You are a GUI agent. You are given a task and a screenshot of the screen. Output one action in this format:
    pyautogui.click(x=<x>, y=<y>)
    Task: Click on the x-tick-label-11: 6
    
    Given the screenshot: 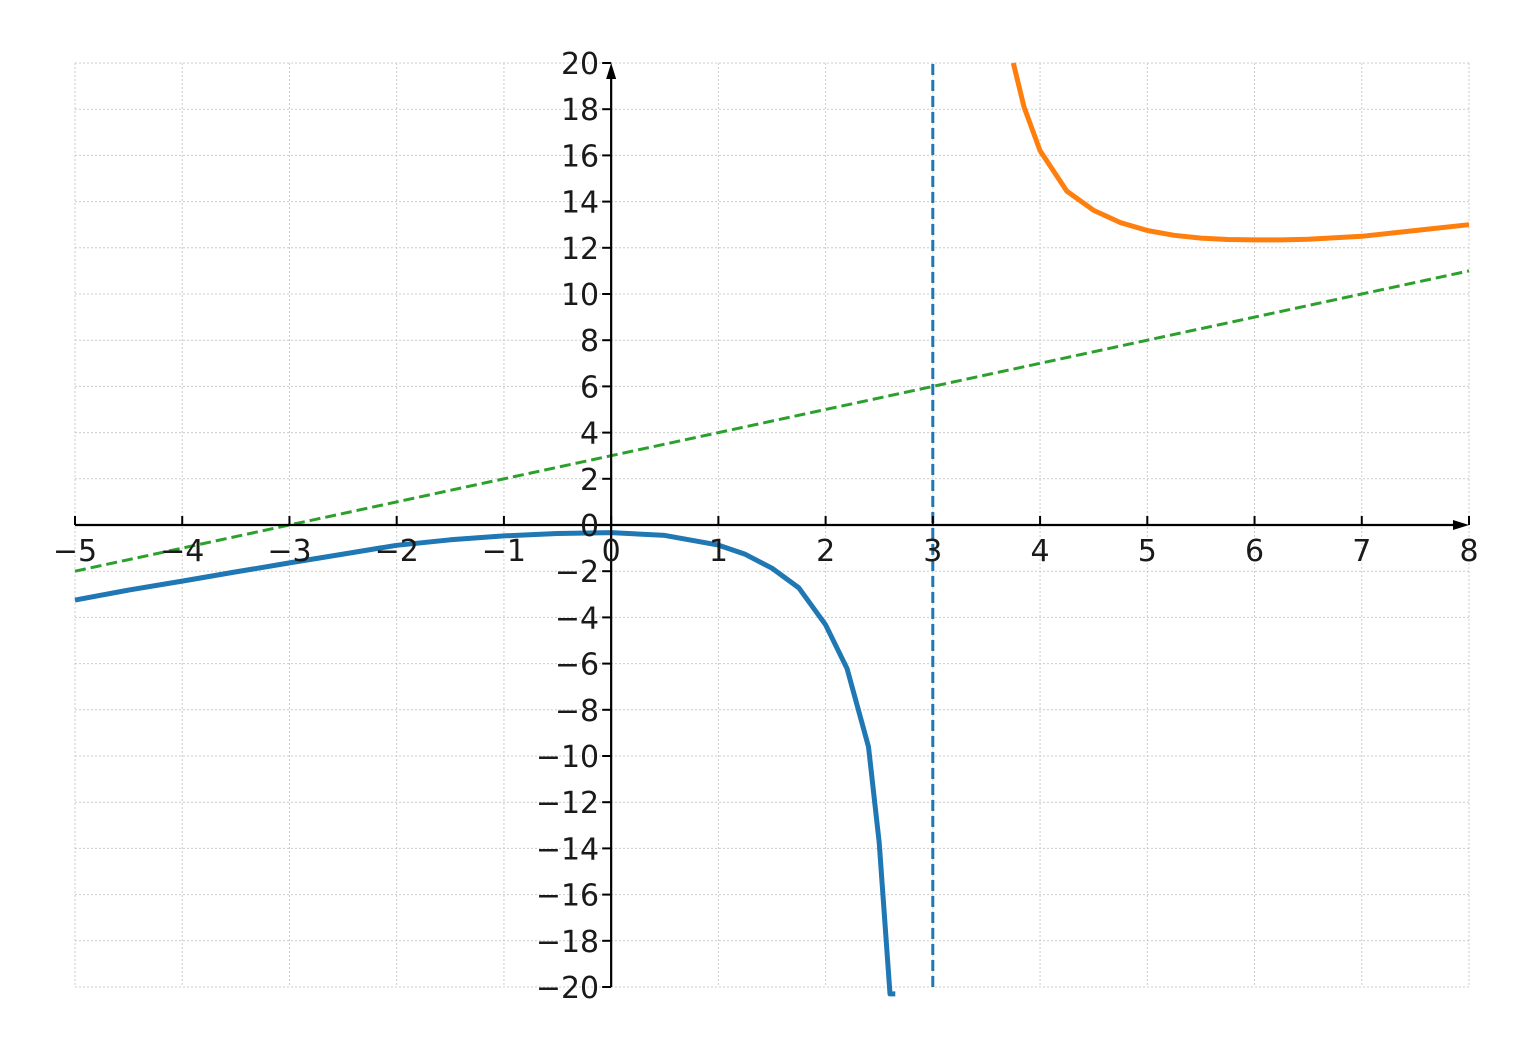 What is the action you would take?
    pyautogui.click(x=1254, y=551)
    